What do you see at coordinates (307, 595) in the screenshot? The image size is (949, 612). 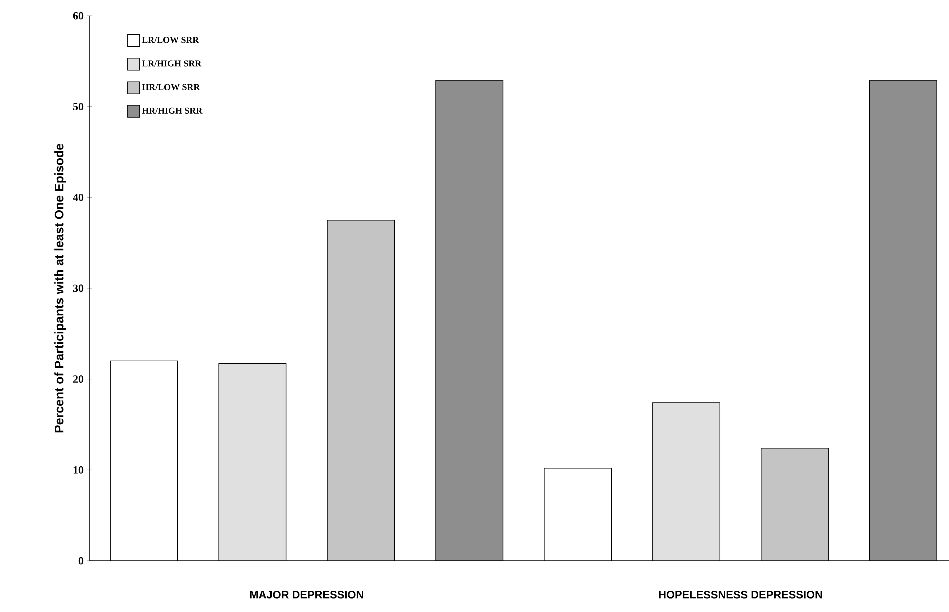 I see `x-tick-label: MAJOR DEPRESSION` at bounding box center [307, 595].